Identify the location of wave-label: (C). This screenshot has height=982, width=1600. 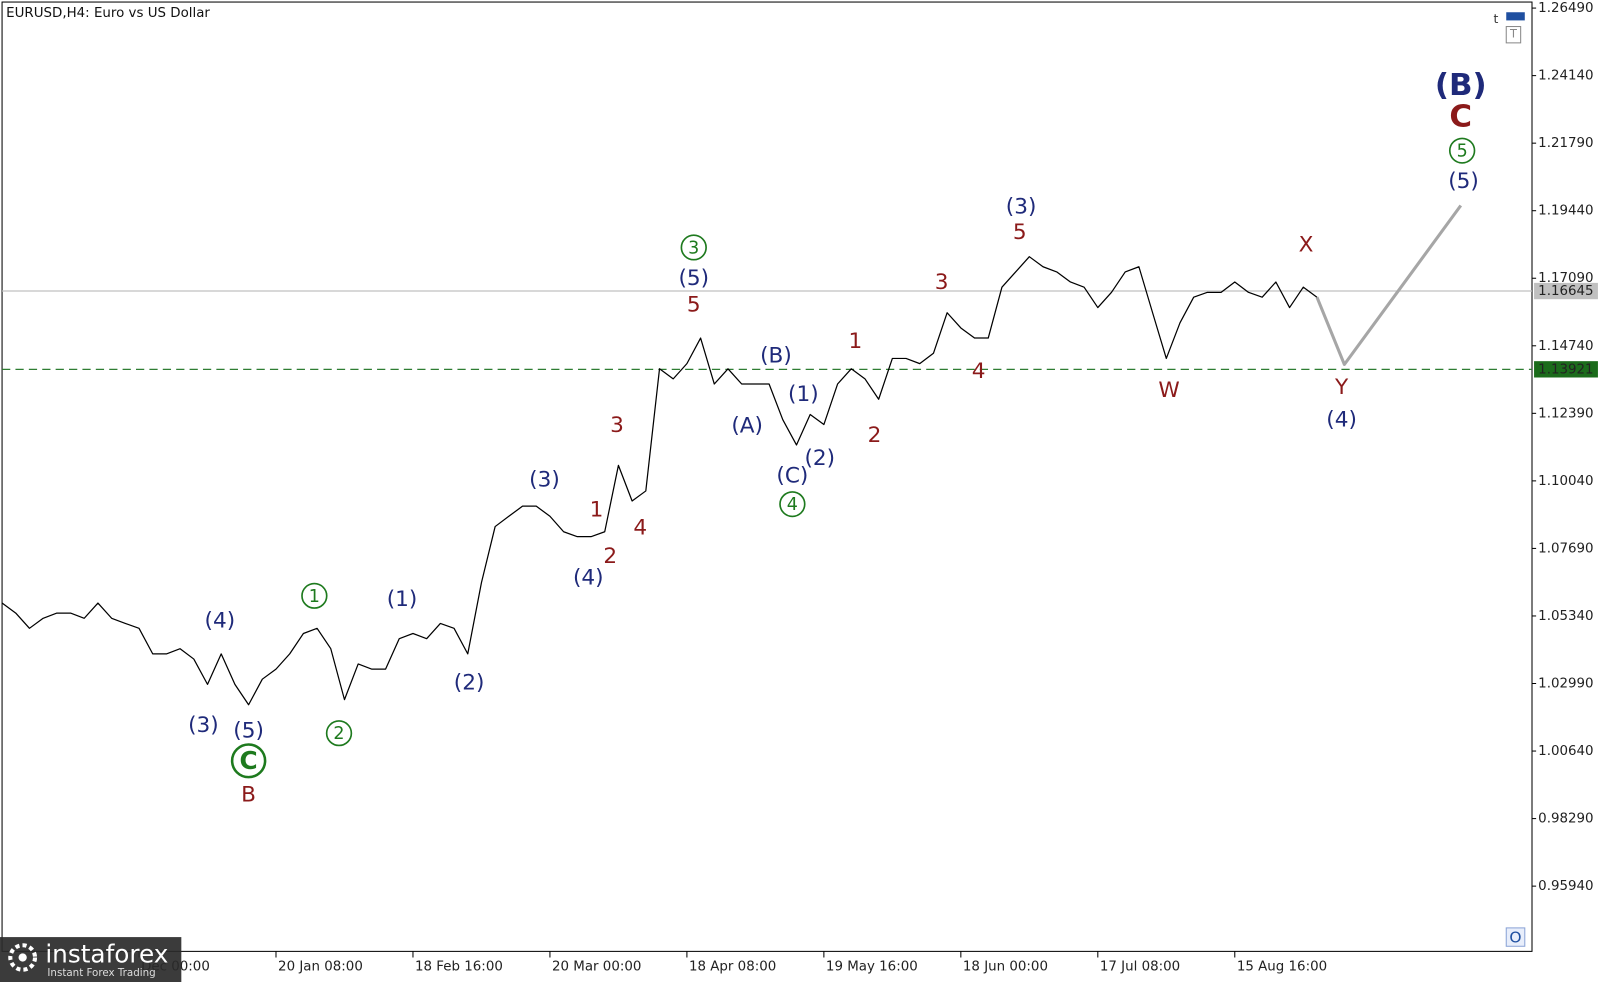
(792, 476).